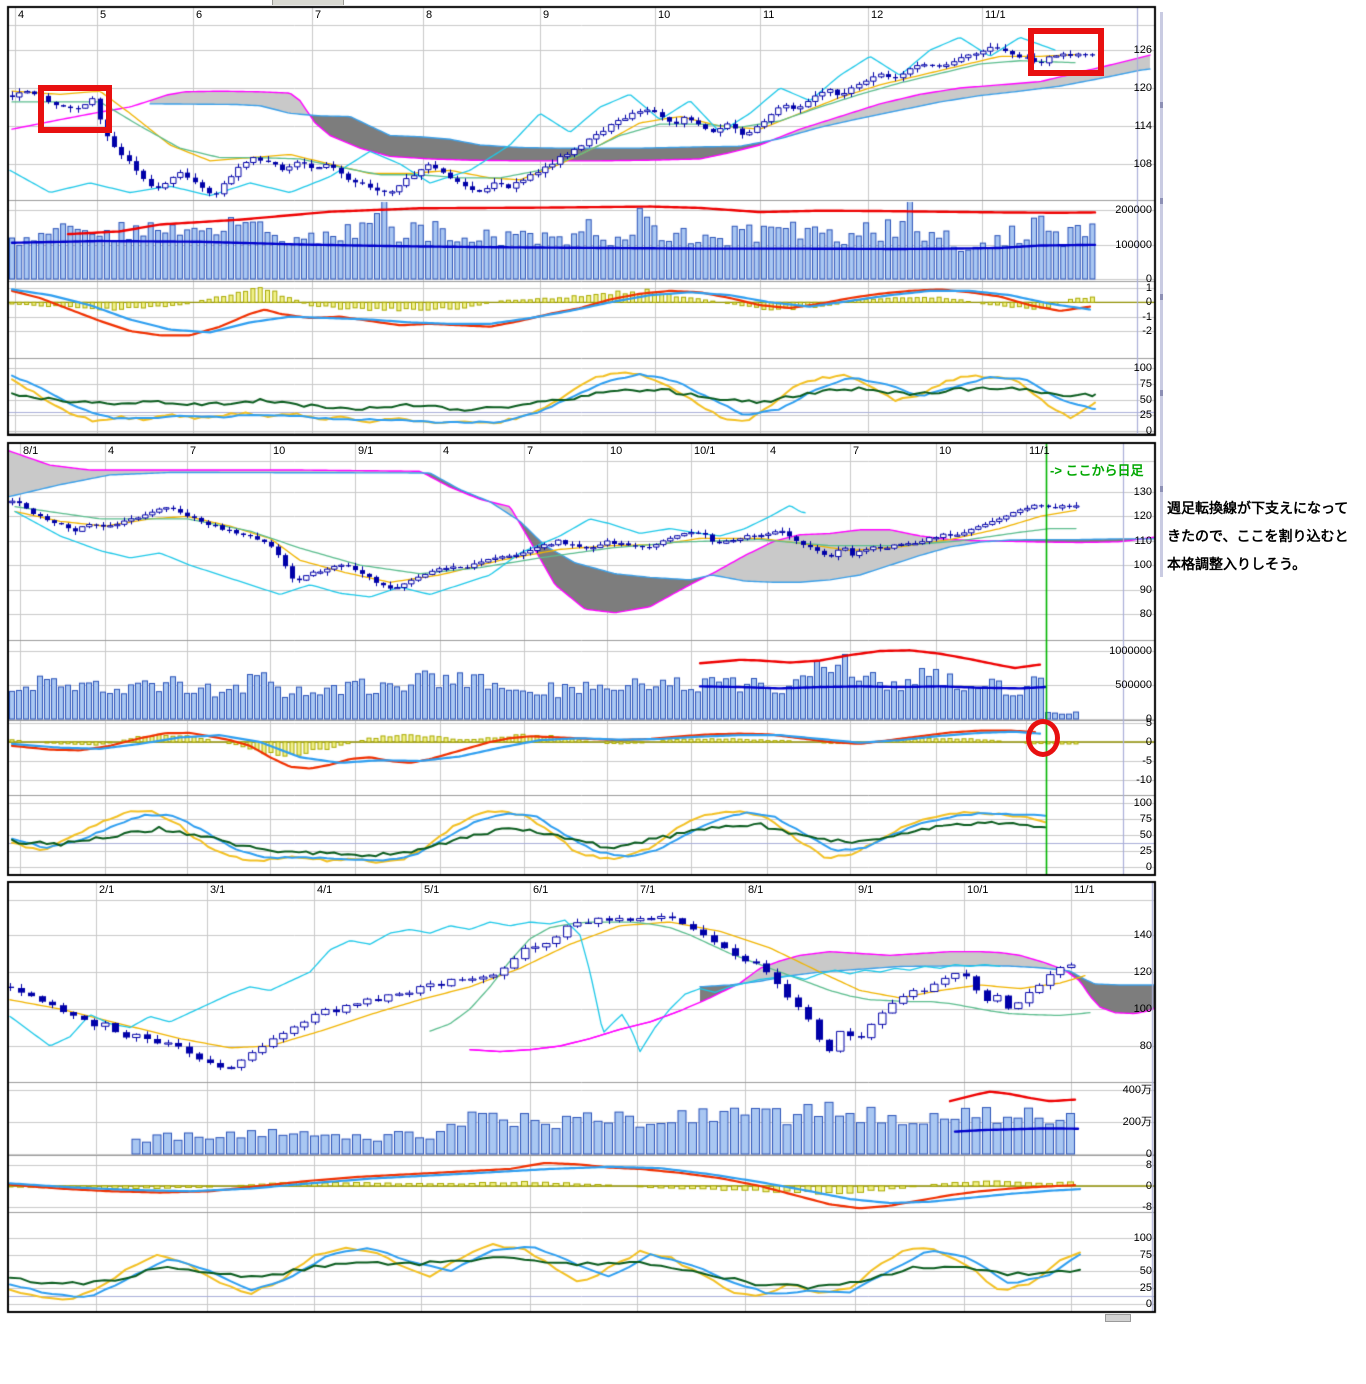 The image size is (1366, 1384). I want to click on x-tick-label: 5/1, so click(432, 890).